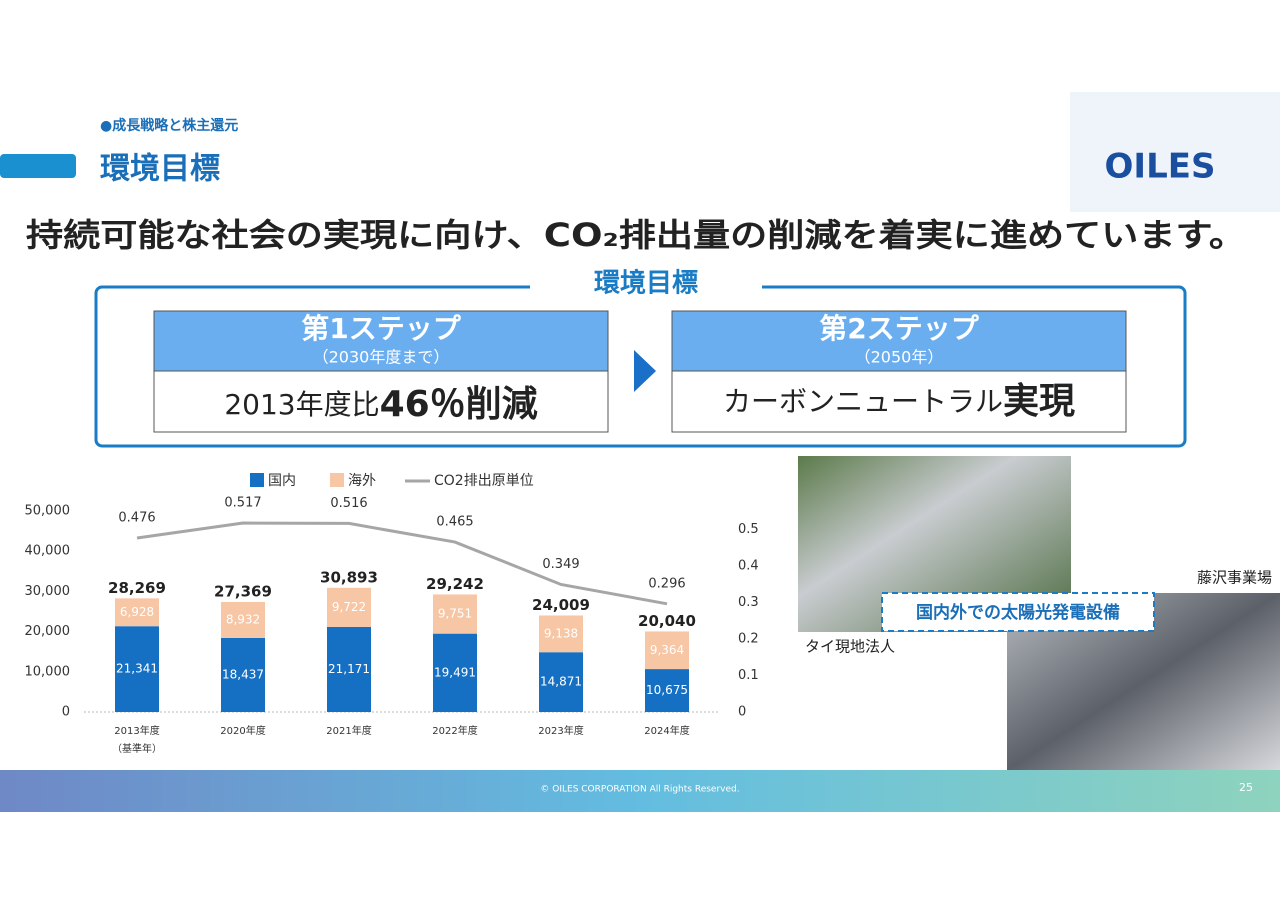 The height and width of the screenshot is (905, 1280). I want to click on legend-label: 国内, so click(282, 481).